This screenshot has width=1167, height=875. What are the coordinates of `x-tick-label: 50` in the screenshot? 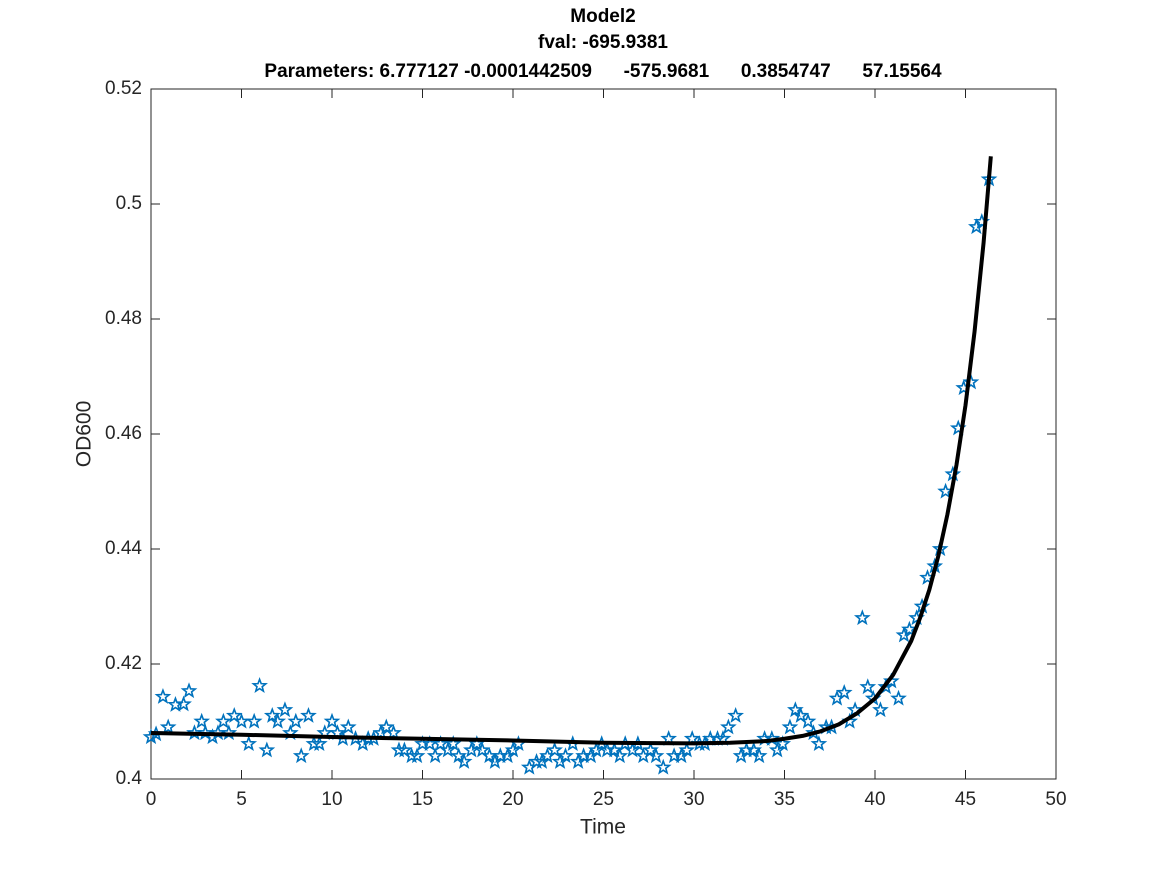 It's located at (1055, 799).